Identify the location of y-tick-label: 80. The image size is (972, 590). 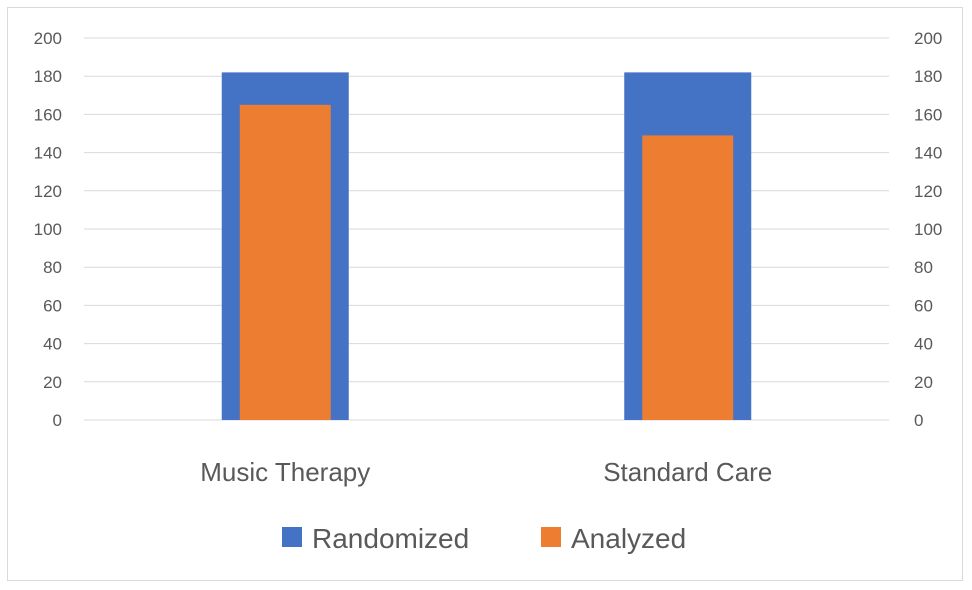
(52, 267).